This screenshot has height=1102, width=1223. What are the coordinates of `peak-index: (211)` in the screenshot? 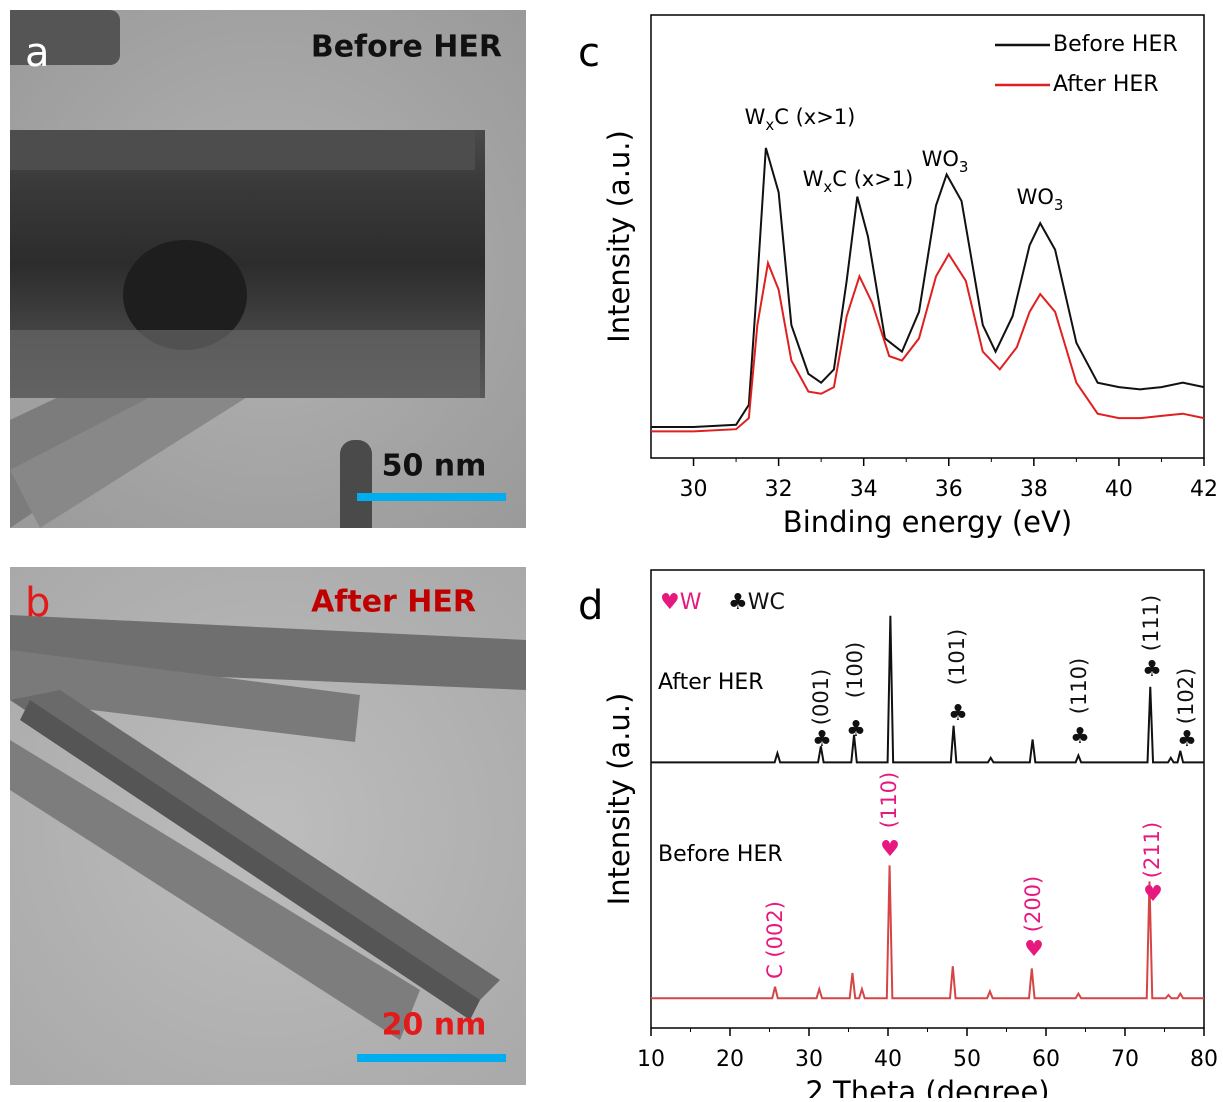 It's located at (1152, 850).